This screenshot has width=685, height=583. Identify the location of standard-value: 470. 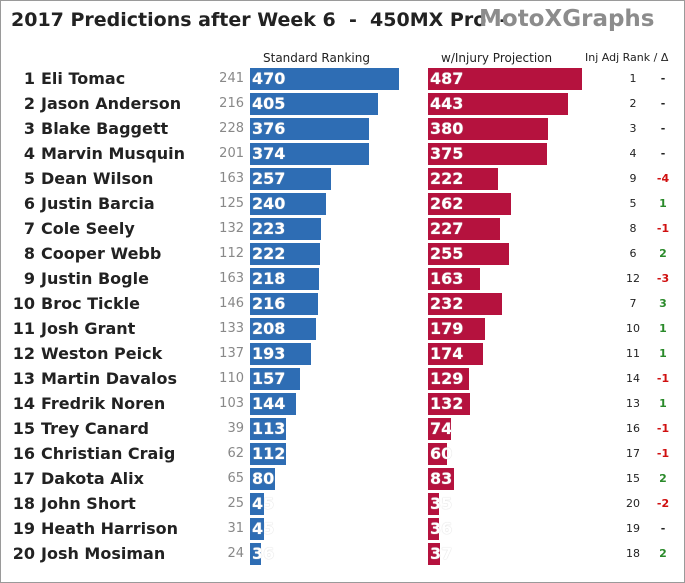
(269, 78).